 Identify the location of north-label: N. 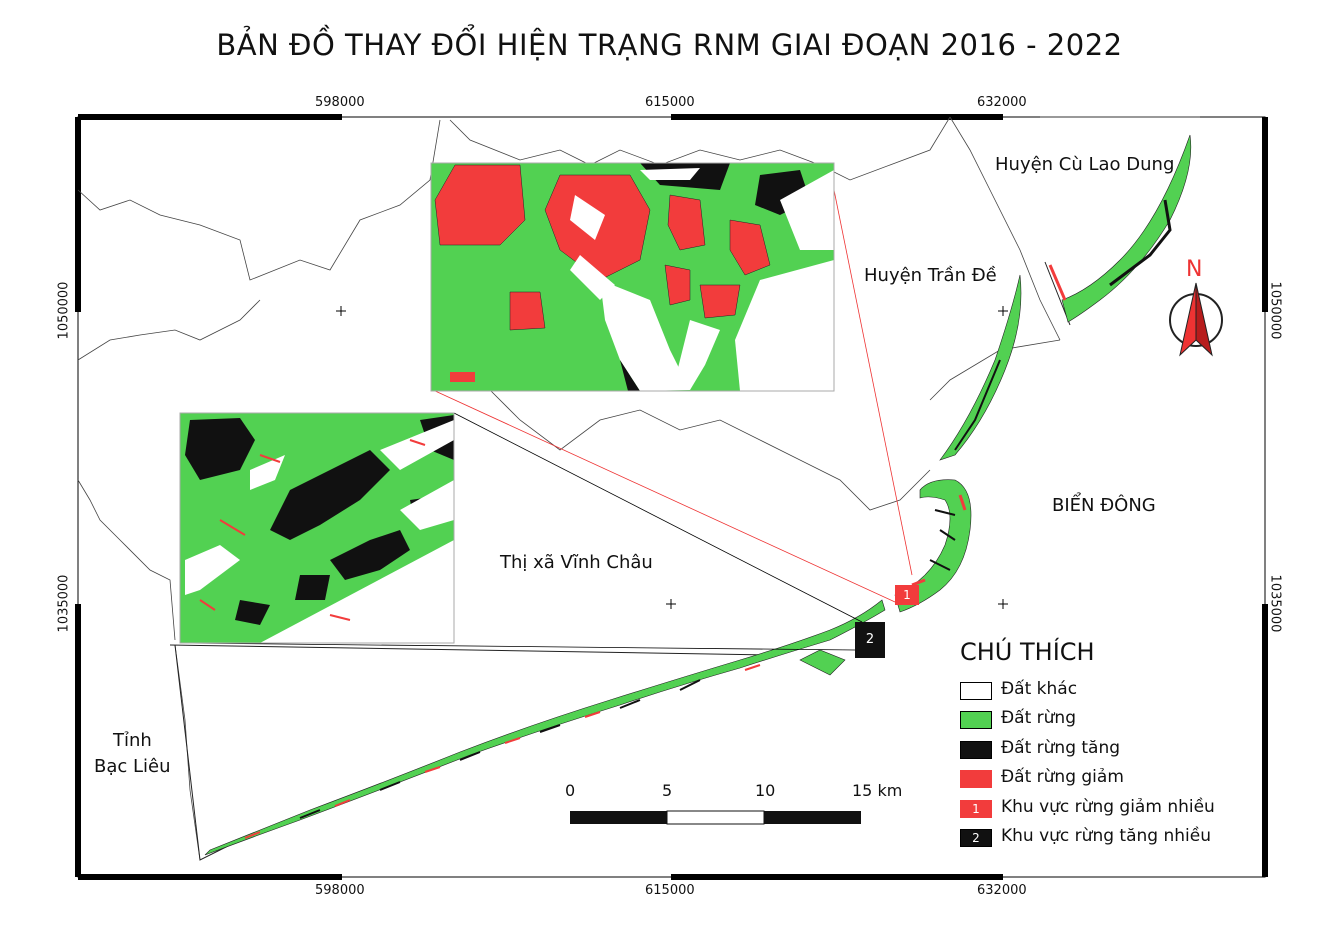
(1194, 269).